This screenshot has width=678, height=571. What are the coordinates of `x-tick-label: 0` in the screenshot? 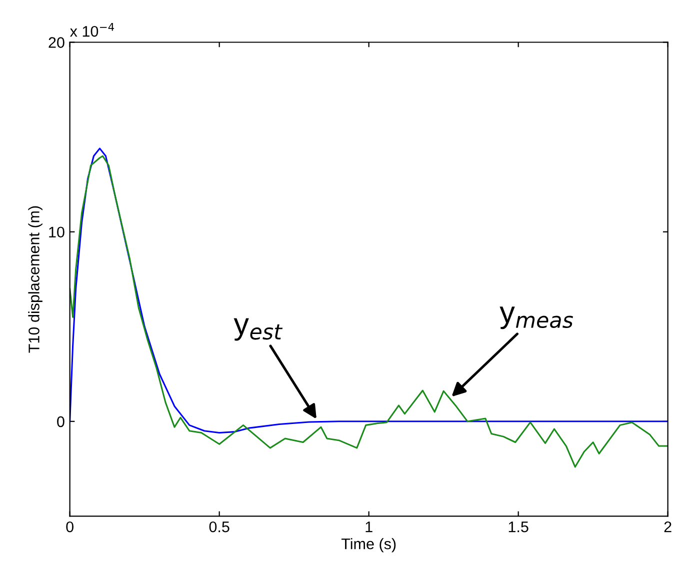 It's located at (70, 526).